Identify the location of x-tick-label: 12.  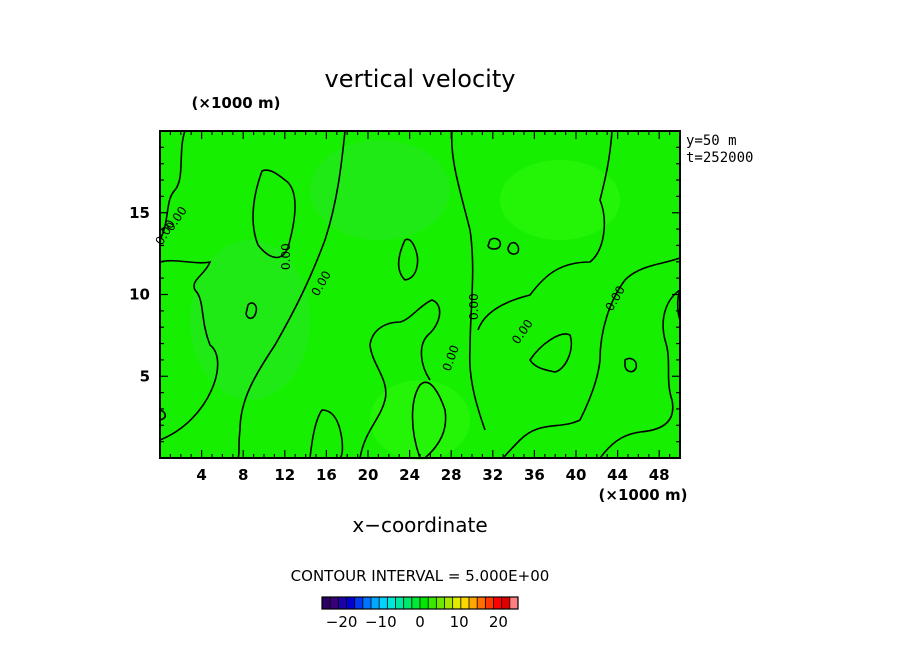
(284, 475).